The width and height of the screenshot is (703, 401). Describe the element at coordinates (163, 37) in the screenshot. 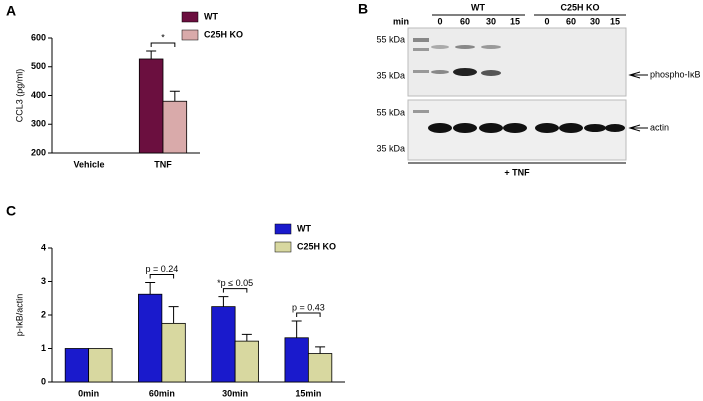

I see `annotation: *` at that location.